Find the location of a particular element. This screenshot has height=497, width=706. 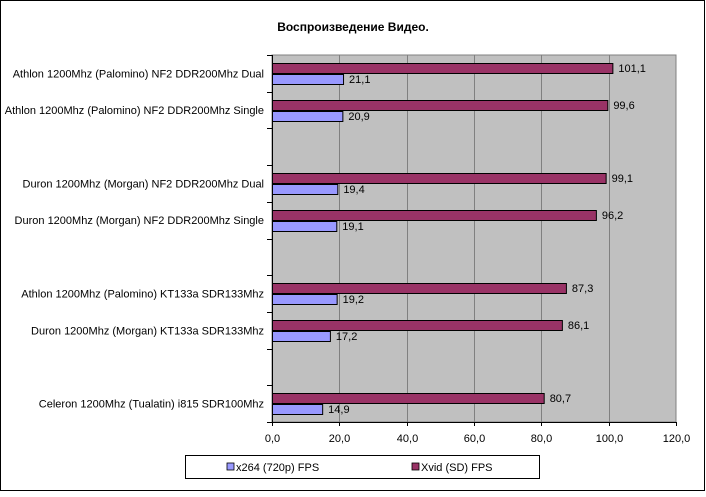

chart-title: Воспроизведение Видео. is located at coordinates (353, 27).